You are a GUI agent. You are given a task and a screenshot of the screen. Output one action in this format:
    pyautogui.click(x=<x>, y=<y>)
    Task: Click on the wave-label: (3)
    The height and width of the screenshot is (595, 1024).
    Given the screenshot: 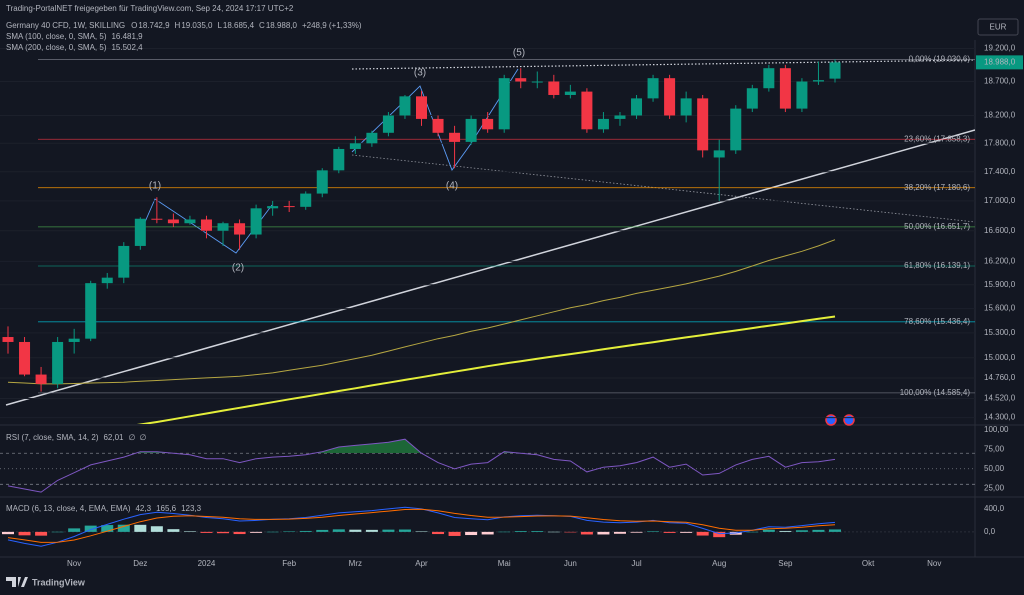 What is the action you would take?
    pyautogui.click(x=420, y=73)
    